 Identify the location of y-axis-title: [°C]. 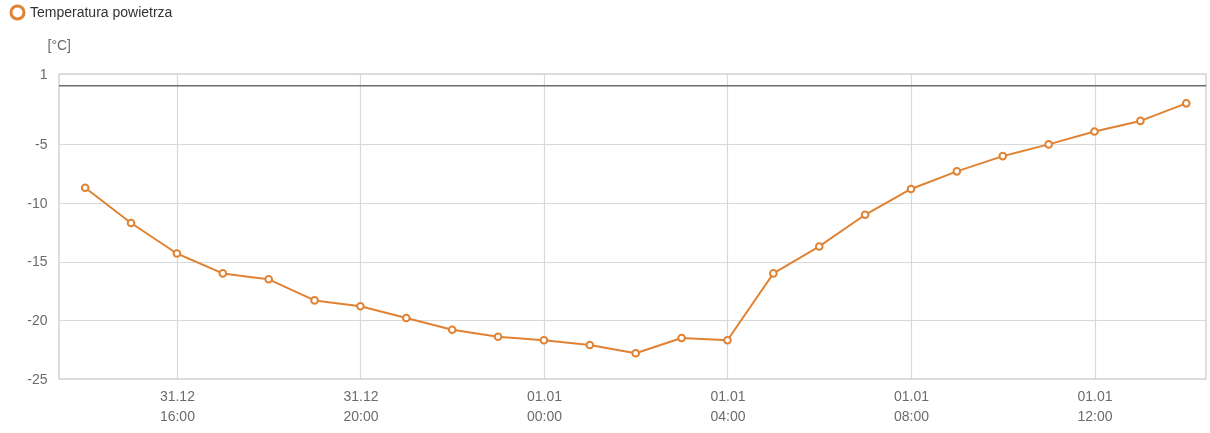
(59, 44).